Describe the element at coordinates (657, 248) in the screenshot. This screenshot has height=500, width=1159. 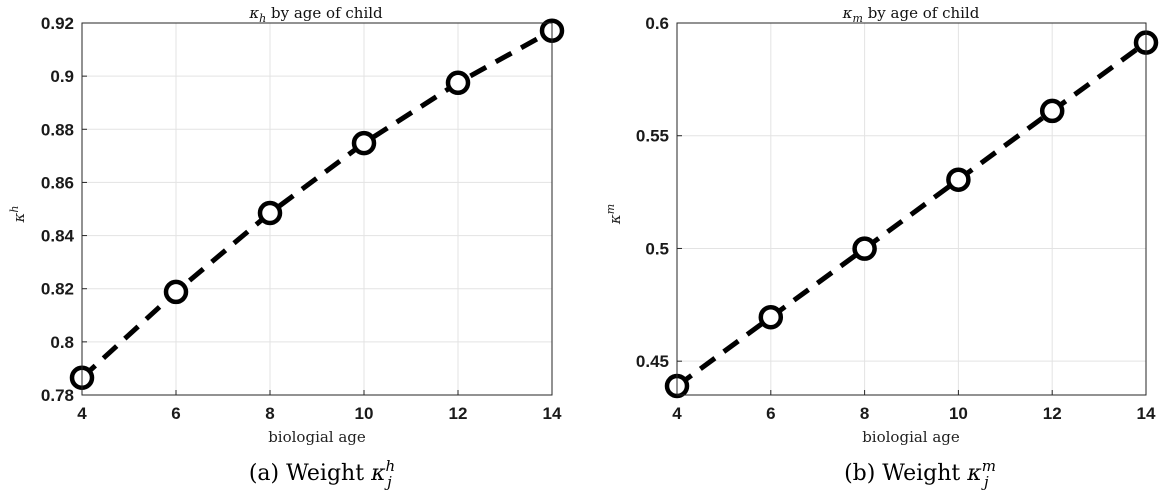
I see `y-tick-label: 0.5` at that location.